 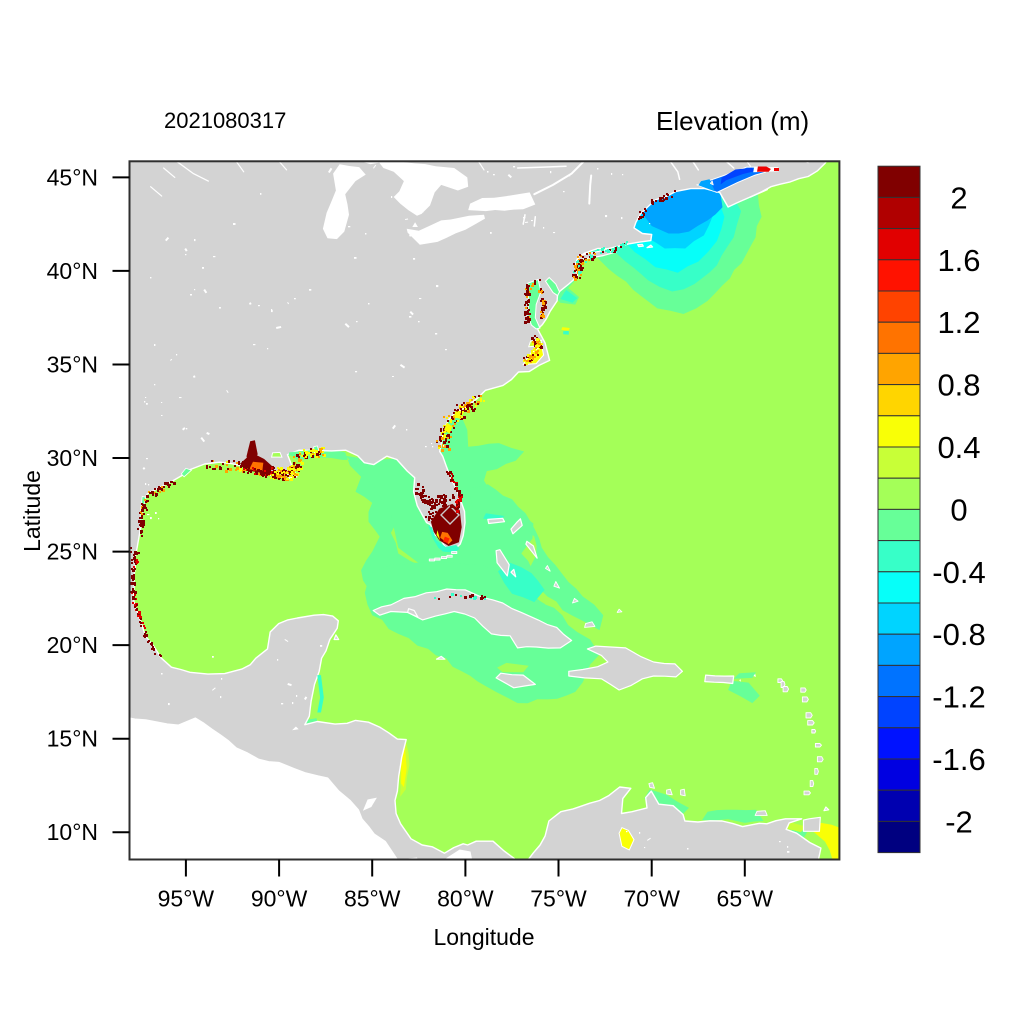 What do you see at coordinates (651, 899) in the screenshot?
I see `svg-text: 70°W` at bounding box center [651, 899].